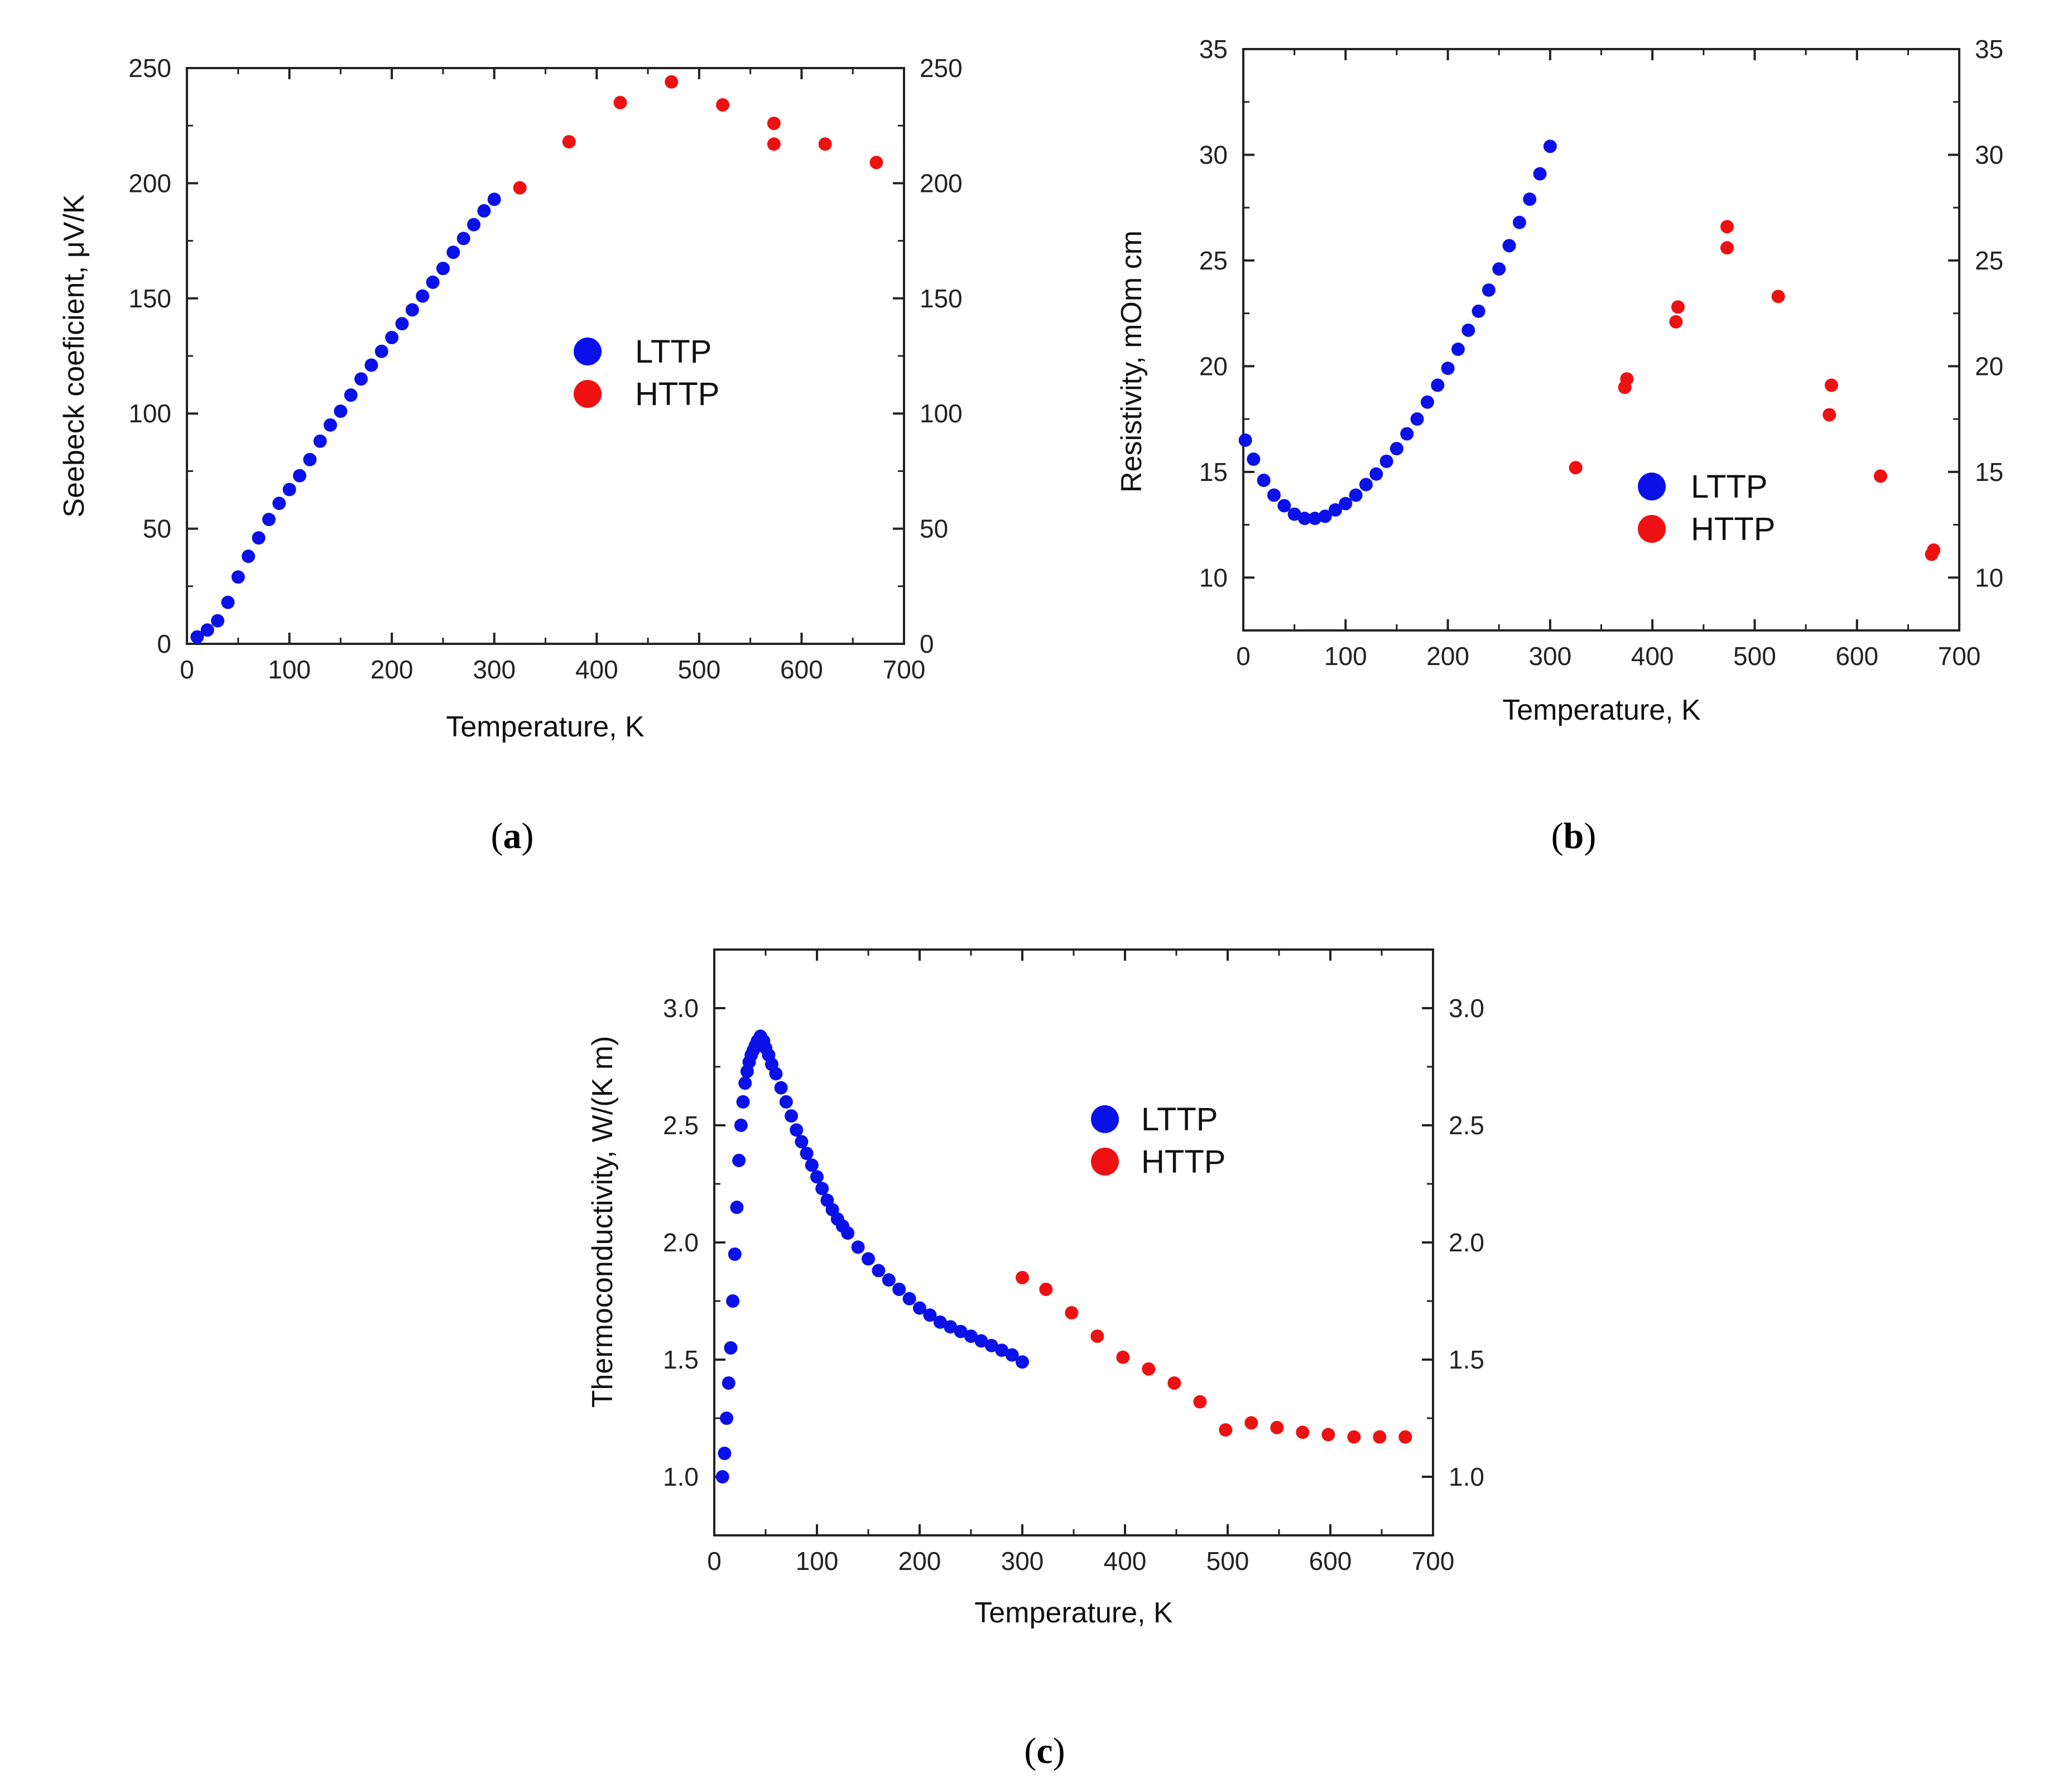 This screenshot has width=2053, height=1792. Describe the element at coordinates (934, 528) in the screenshot. I see `chart-a-y-tick-label-right: 50` at that location.